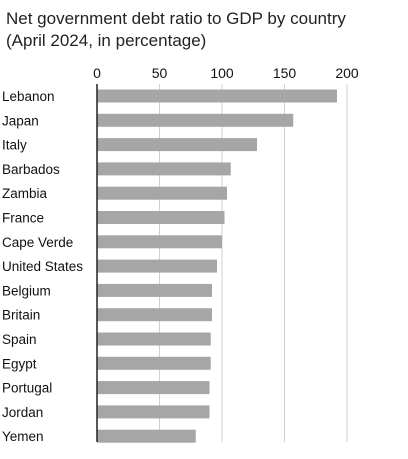 Image resolution: width=408 pixels, height=459 pixels. I want to click on bar-portugal, so click(153, 388).